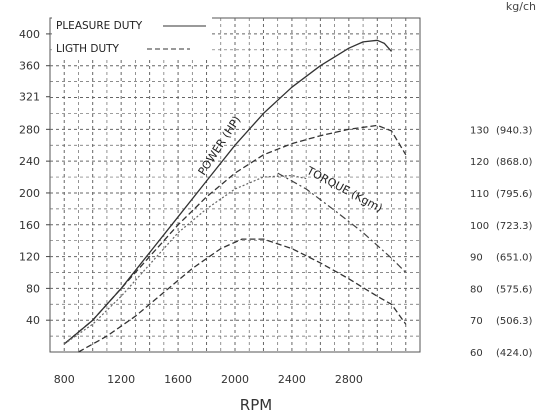 This screenshot has width=539, height=419. Describe the element at coordinates (178, 379) in the screenshot. I see `x-tick-label: 1600` at that location.